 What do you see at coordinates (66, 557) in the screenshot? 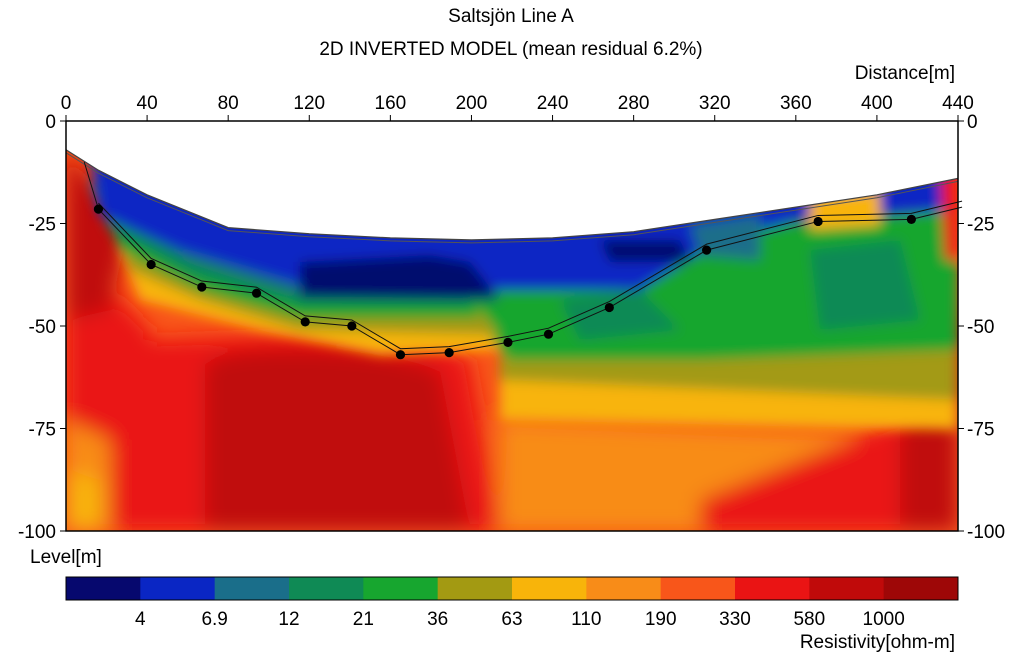
I see `y-axis-label: Level[m]` at bounding box center [66, 557].